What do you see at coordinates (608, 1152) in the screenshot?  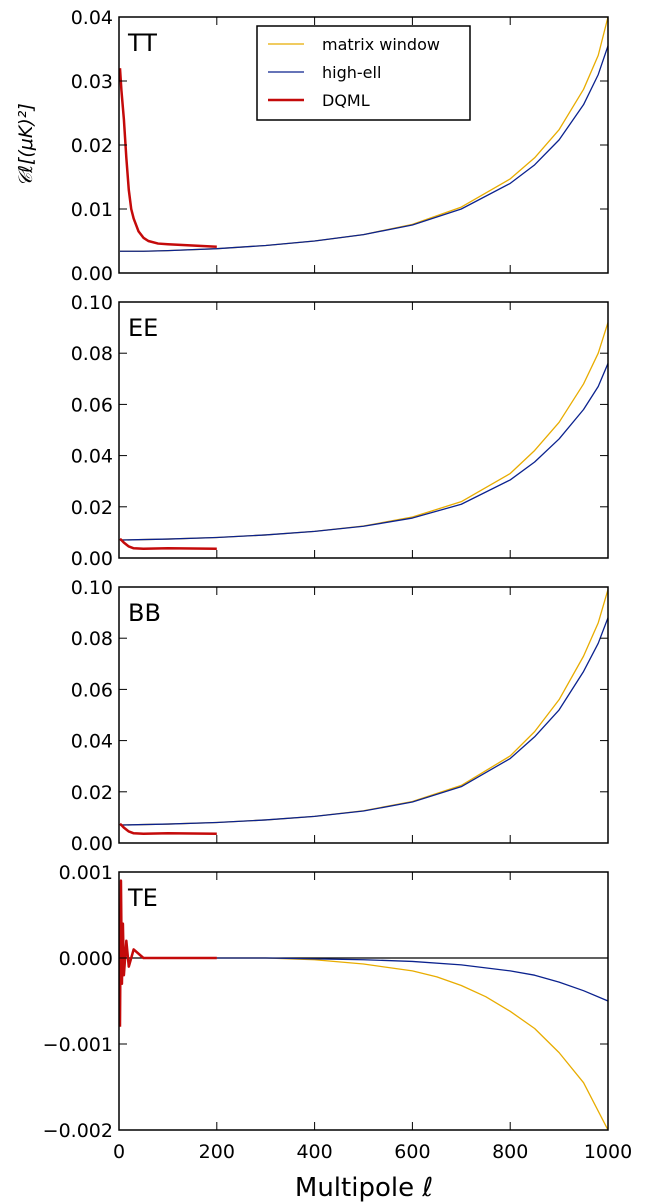 I see `x-tick-label: 1000` at bounding box center [608, 1152].